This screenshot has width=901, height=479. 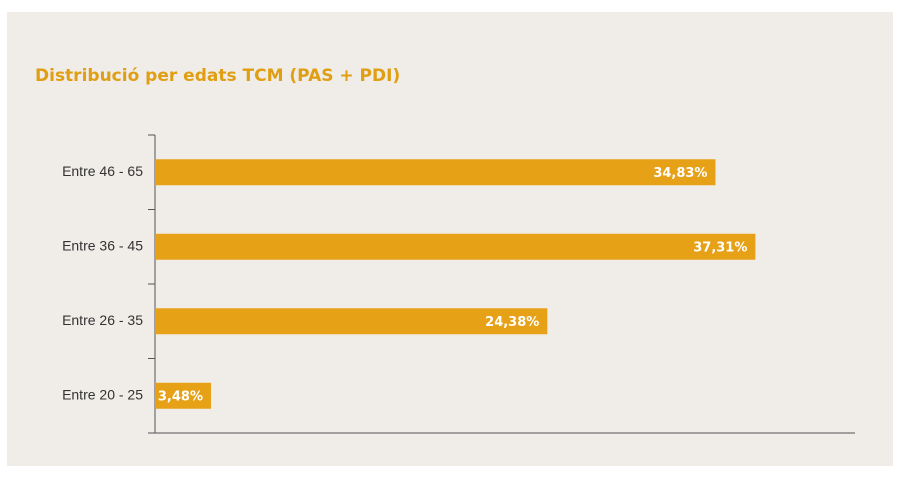 I want to click on value-label: 3,48%, so click(x=180, y=396).